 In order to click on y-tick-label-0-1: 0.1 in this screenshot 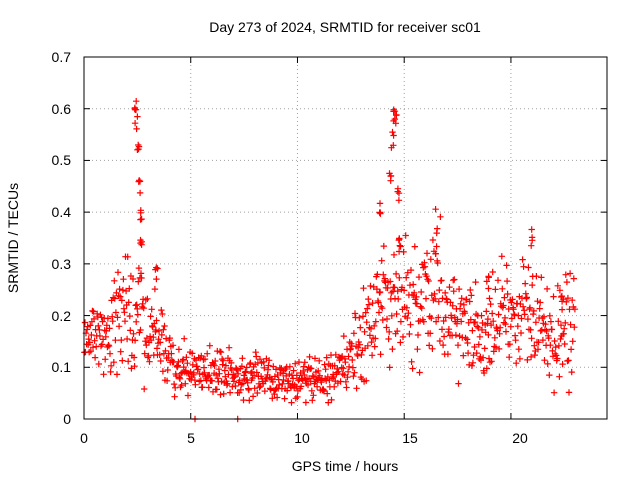, I will do `click(62, 367)`.